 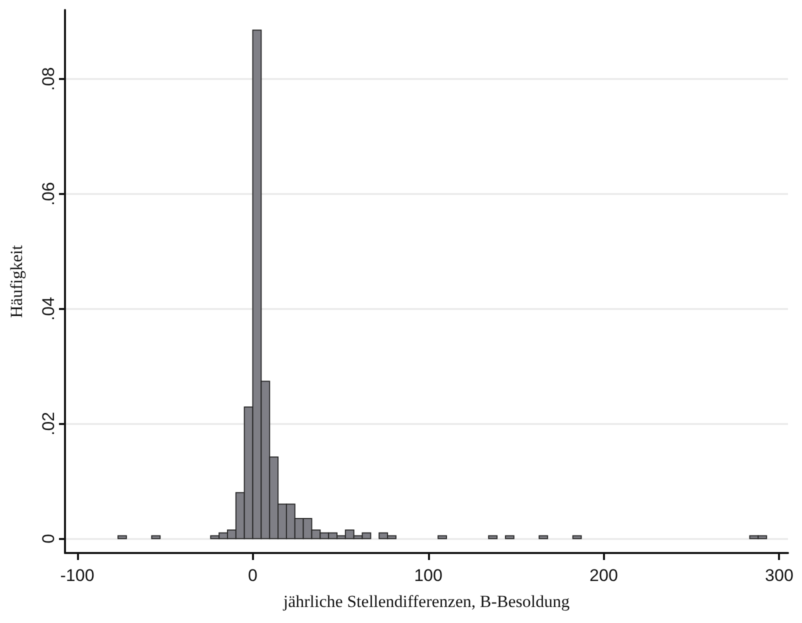 What do you see at coordinates (48, 424) in the screenshot?
I see `y-tick-label: .02` at bounding box center [48, 424].